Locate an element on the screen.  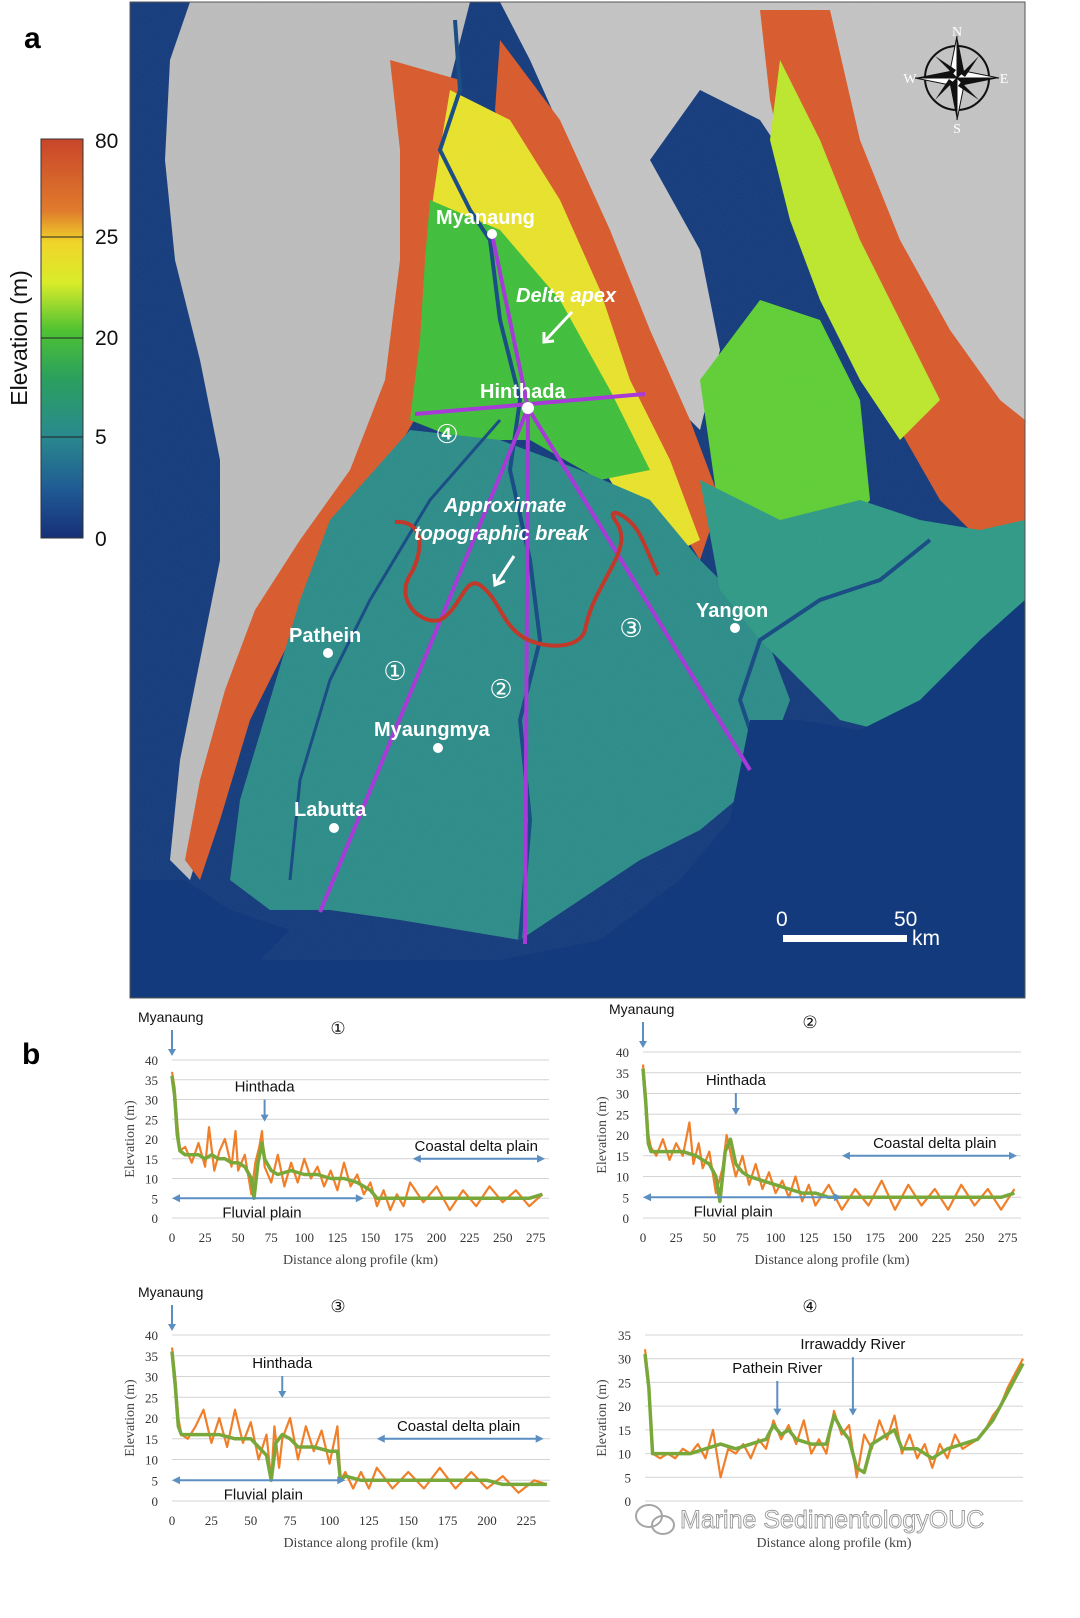
x-tick-label: 225 is located at coordinates (470, 1237).